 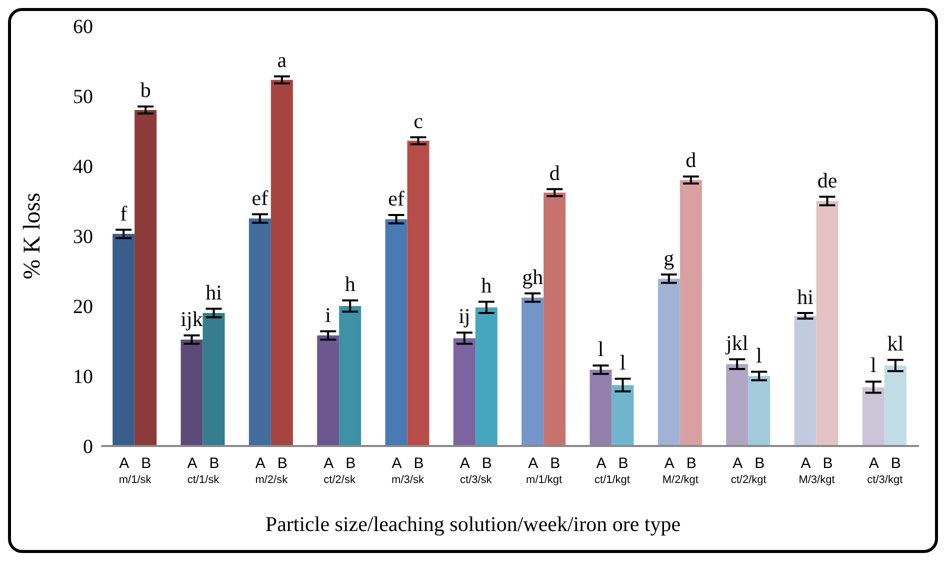 I want to click on x-tick-label: ct/2/kgt, so click(x=748, y=480).